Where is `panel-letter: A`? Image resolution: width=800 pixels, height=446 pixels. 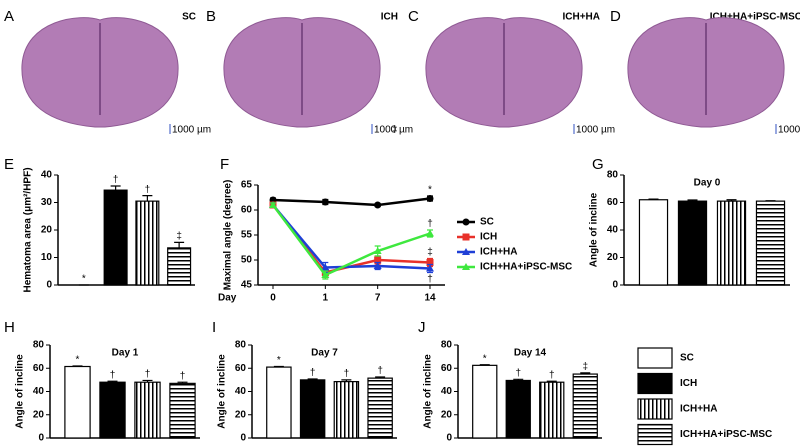 panel-letter: A is located at coordinates (9, 16).